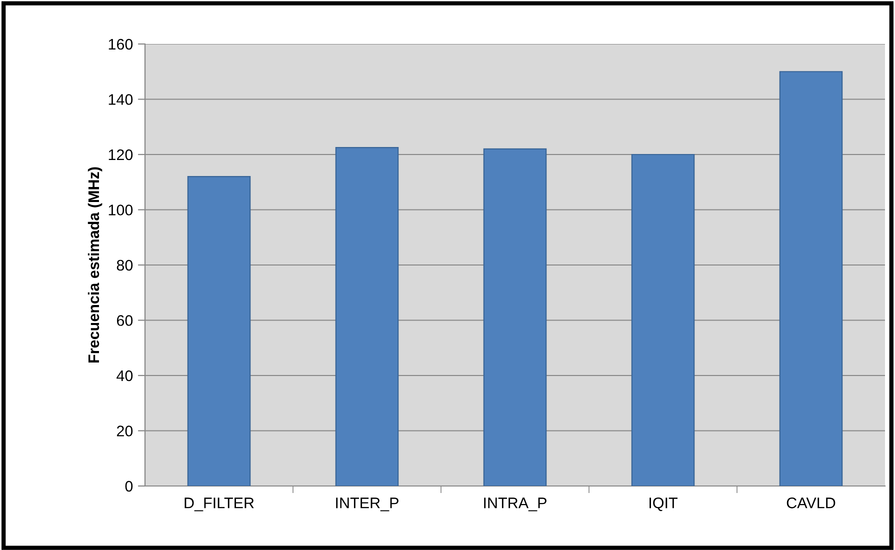  What do you see at coordinates (367, 505) in the screenshot?
I see `x-tick-label: INTER_P` at bounding box center [367, 505].